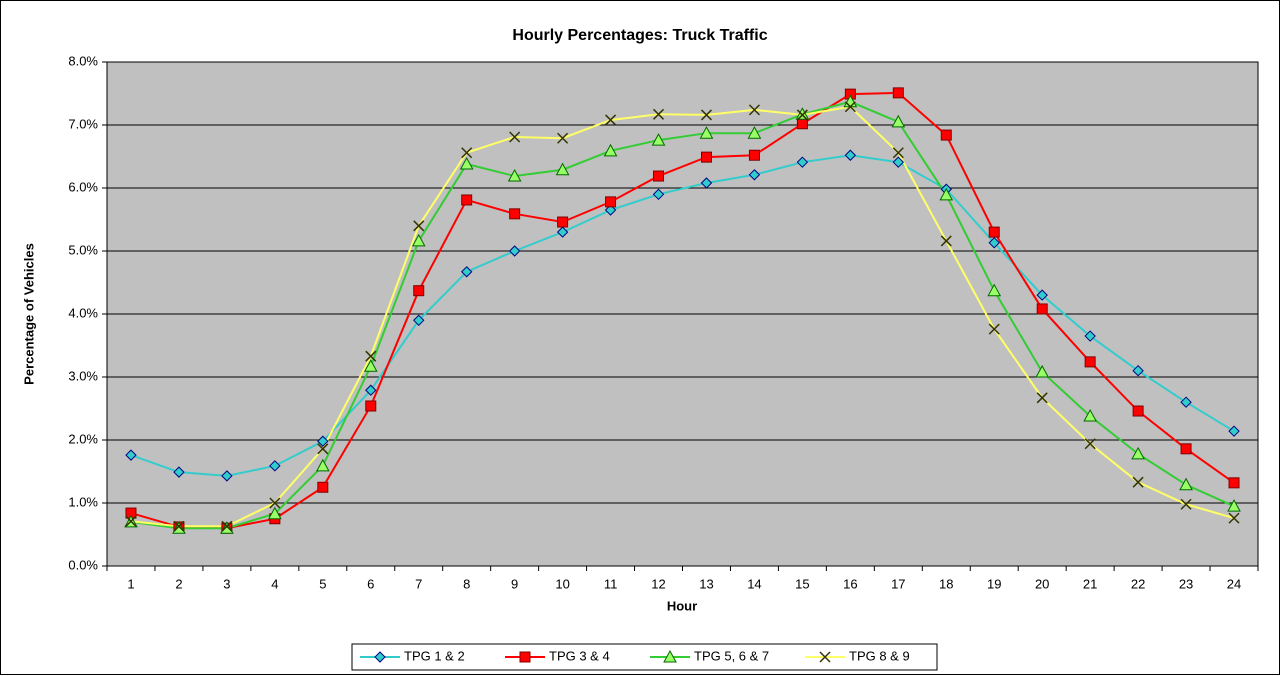  What do you see at coordinates (1042, 583) in the screenshot?
I see `x-tick-label: 20` at bounding box center [1042, 583].